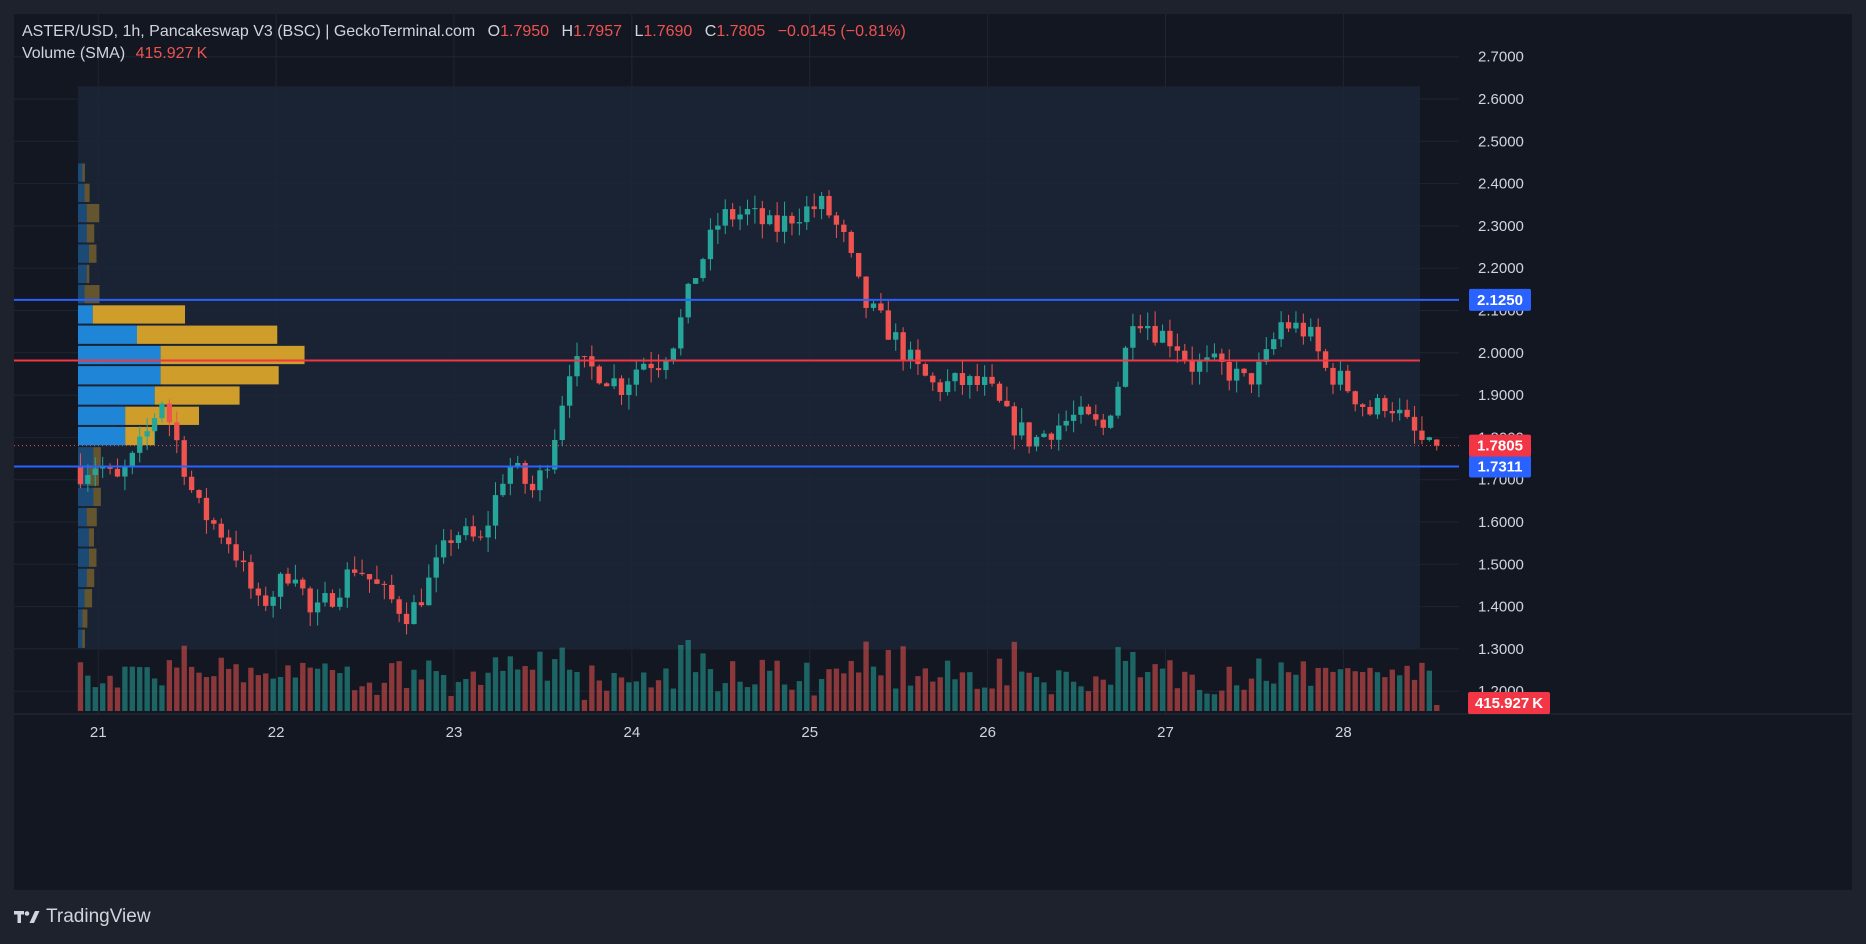 The height and width of the screenshot is (944, 1866). I want to click on ohlc-close: C1.7805, so click(735, 31).